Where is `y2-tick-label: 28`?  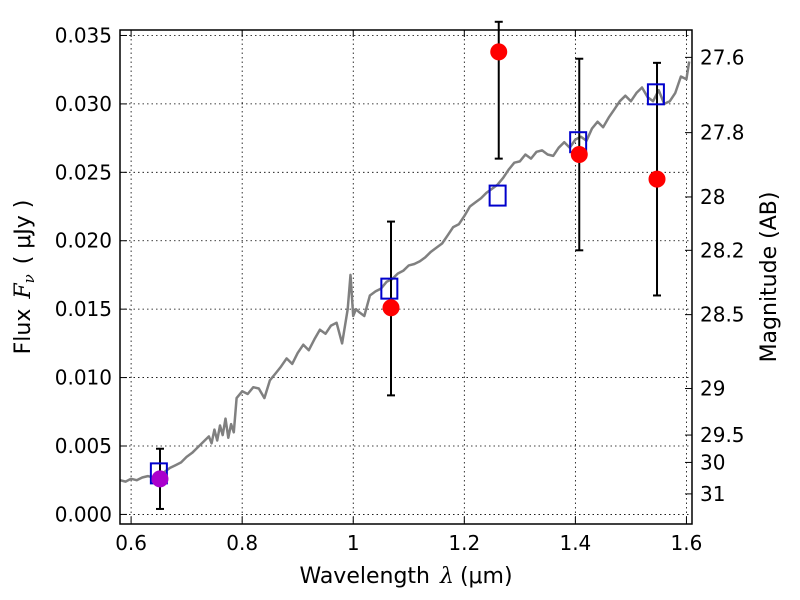
y2-tick-label: 28 is located at coordinates (712, 197).